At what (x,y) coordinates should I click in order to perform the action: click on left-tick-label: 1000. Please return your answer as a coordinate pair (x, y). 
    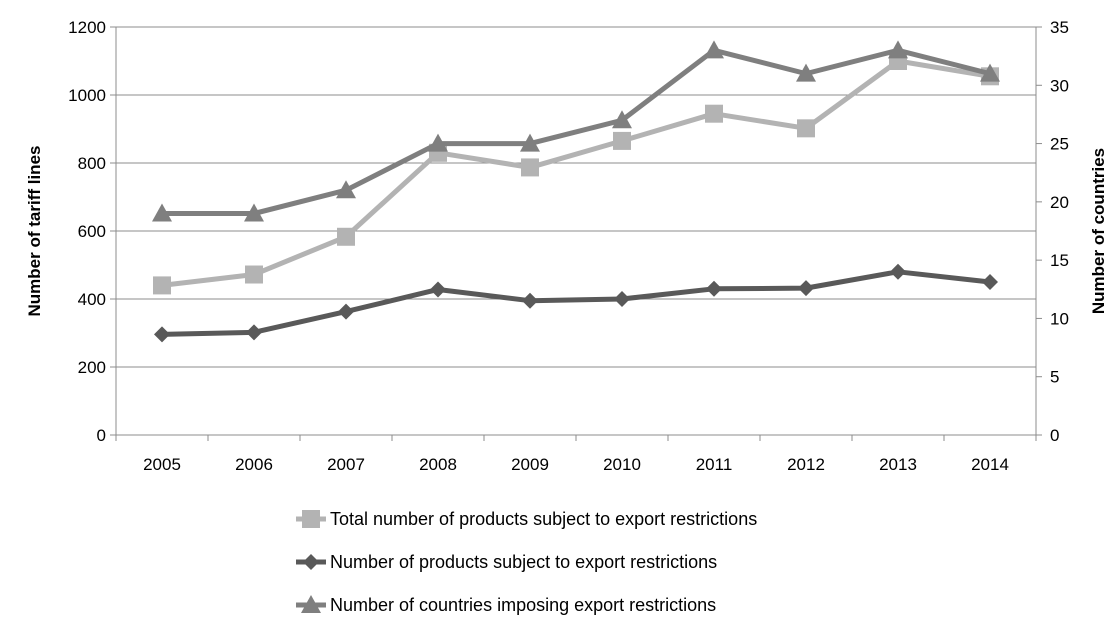
    Looking at the image, I should click on (87, 95).